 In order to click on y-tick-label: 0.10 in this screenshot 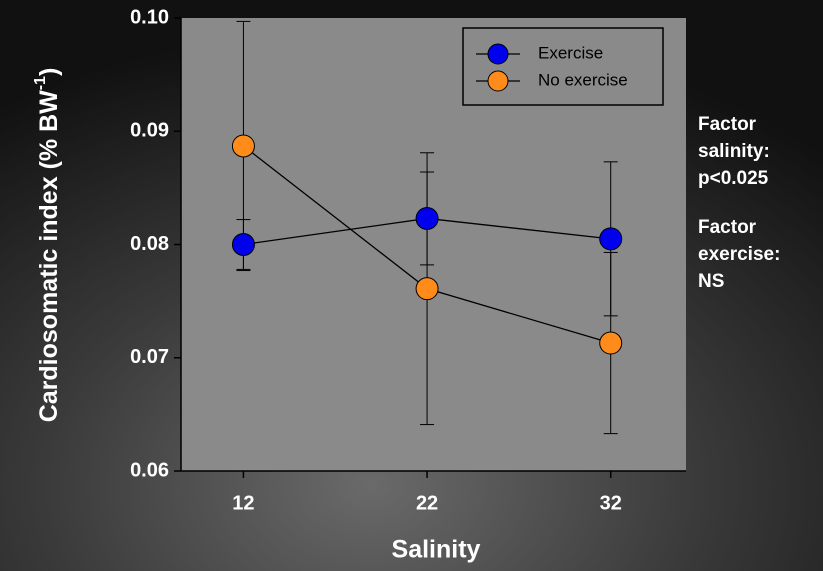, I will do `click(149, 17)`.